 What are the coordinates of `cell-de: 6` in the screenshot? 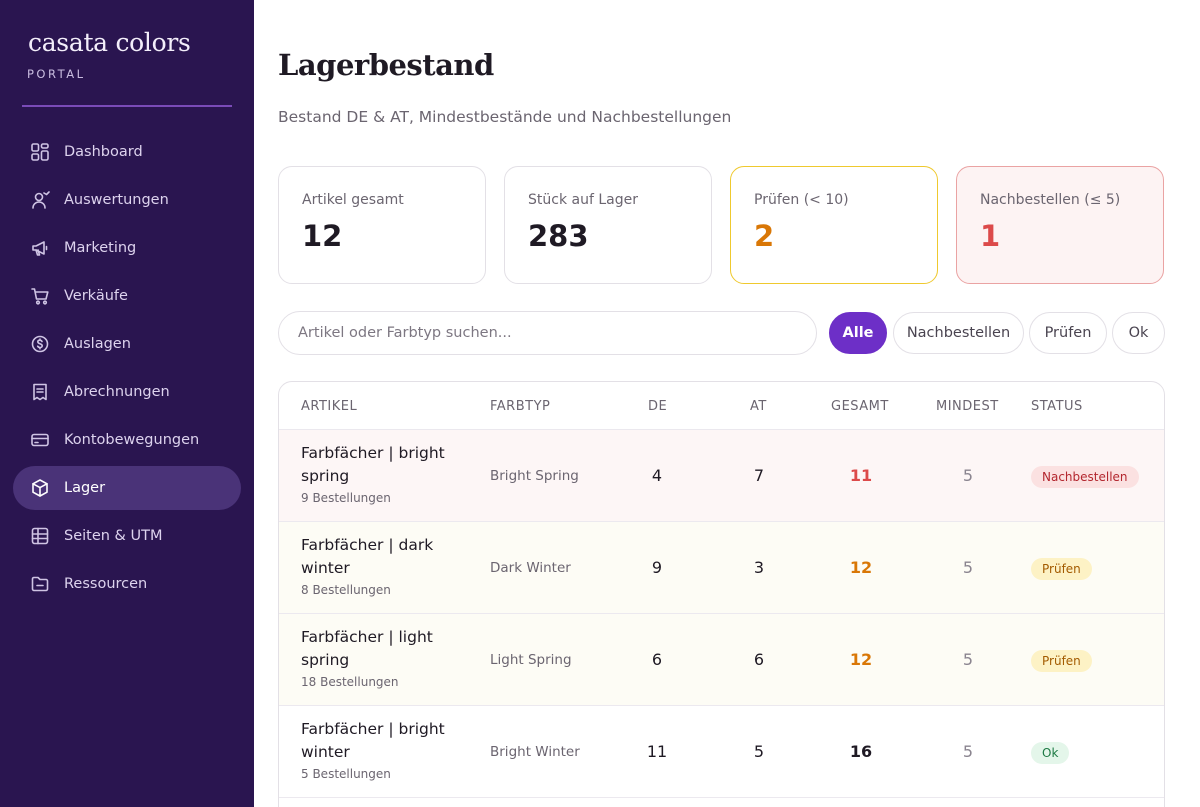 It's located at (657, 659).